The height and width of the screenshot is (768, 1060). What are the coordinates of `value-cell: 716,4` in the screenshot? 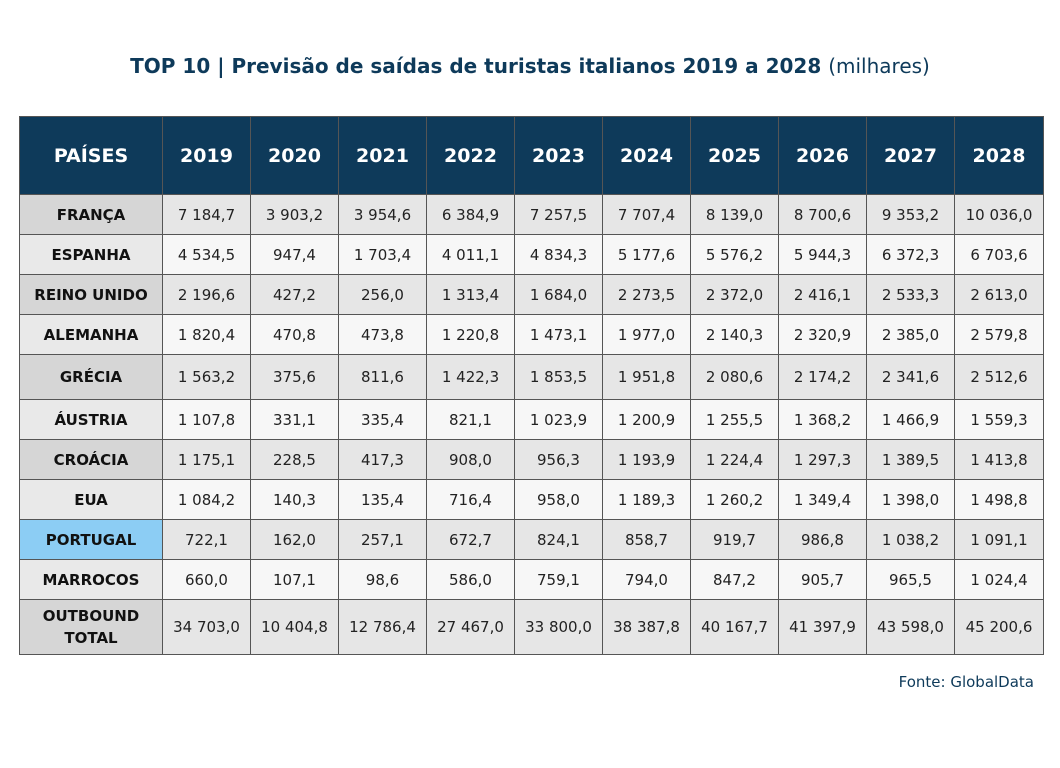 It's located at (470, 499).